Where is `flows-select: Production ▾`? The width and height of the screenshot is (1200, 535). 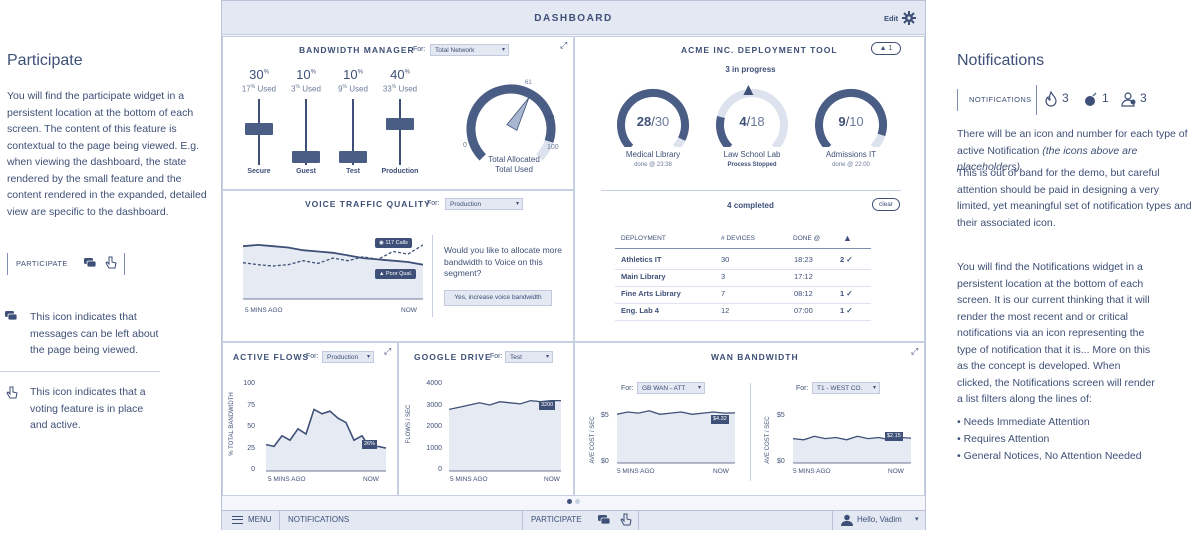
flows-select: Production ▾ is located at coordinates (348, 357).